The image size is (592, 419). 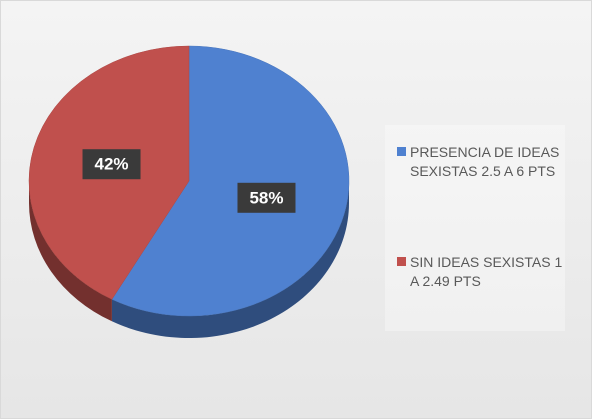 I want to click on legend-entry: PRESENCIA DE IDEAS SEXISTAS 2.5 A 6 PTS, so click(x=482, y=162).